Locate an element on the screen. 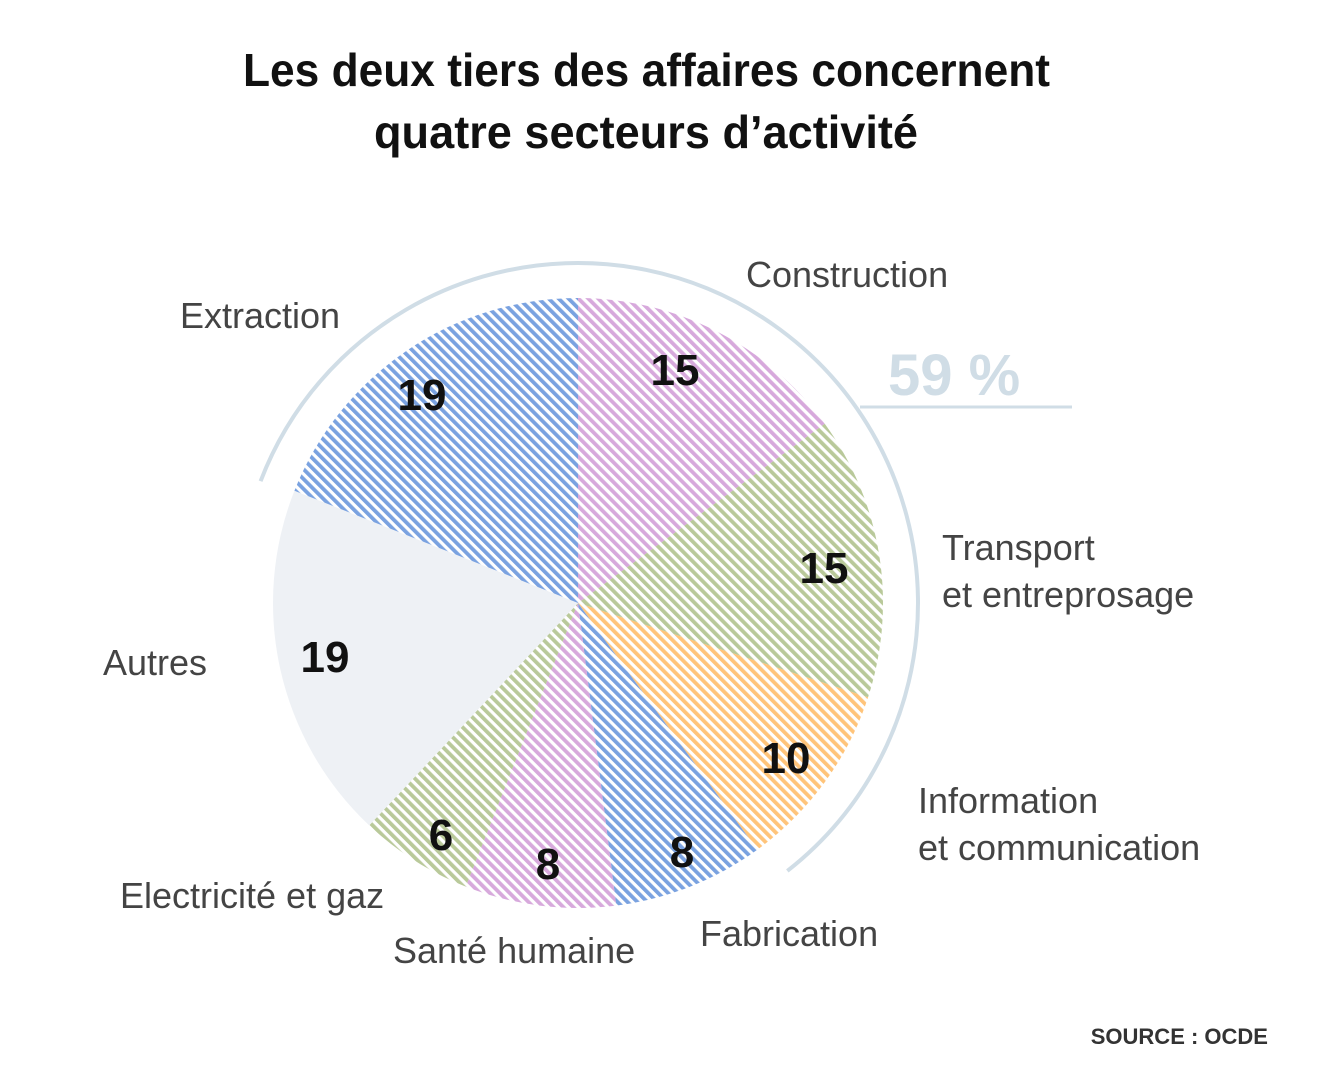 This screenshot has height=1067, width=1328. pie-slice-electricit-et-gaz is located at coordinates (473, 745).